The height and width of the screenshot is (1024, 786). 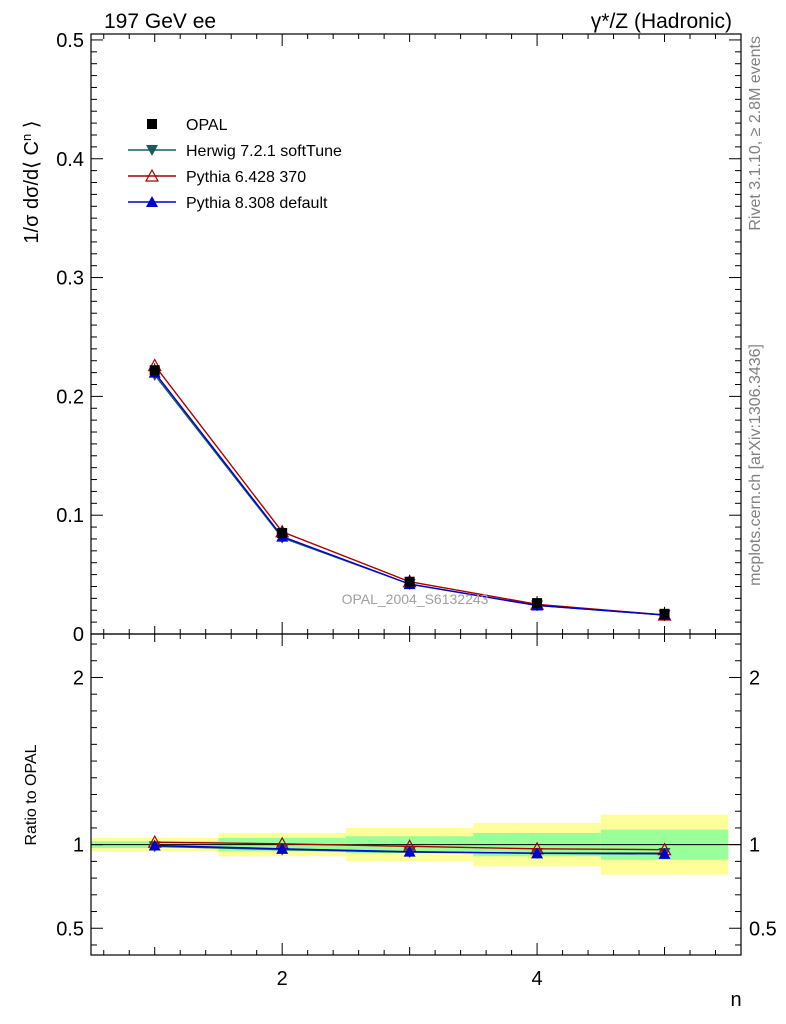 What do you see at coordinates (282, 979) in the screenshot?
I see `xtick-label-1: 2` at bounding box center [282, 979].